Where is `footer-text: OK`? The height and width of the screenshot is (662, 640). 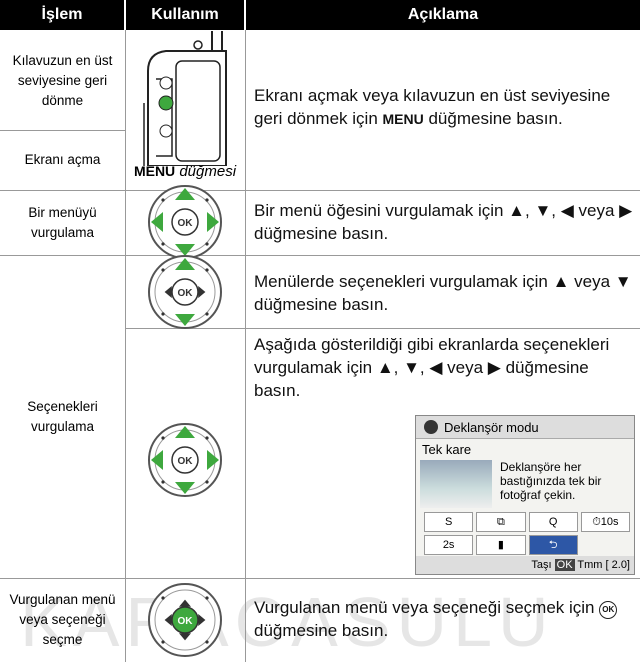 footer-text: OK is located at coordinates (564, 565).